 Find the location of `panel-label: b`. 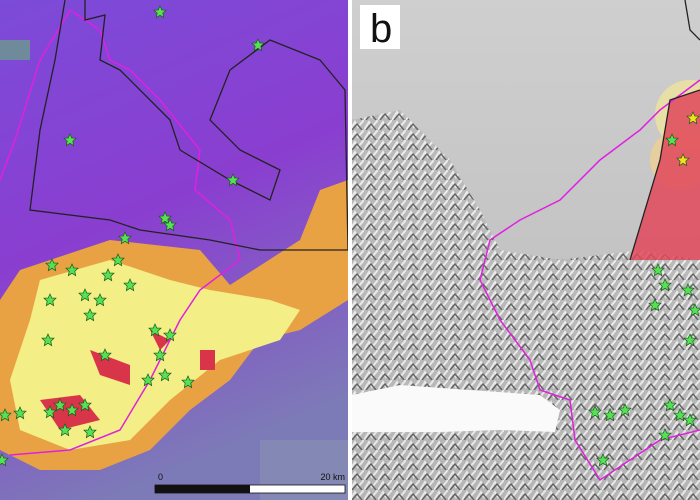

panel-label: b is located at coordinates (381, 29).